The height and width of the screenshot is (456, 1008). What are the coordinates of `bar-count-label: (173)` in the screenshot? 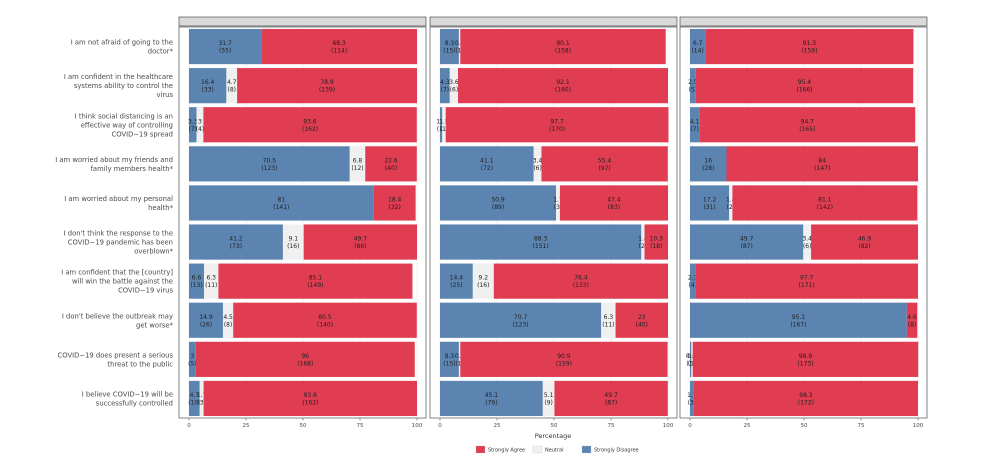 It's located at (805, 363).